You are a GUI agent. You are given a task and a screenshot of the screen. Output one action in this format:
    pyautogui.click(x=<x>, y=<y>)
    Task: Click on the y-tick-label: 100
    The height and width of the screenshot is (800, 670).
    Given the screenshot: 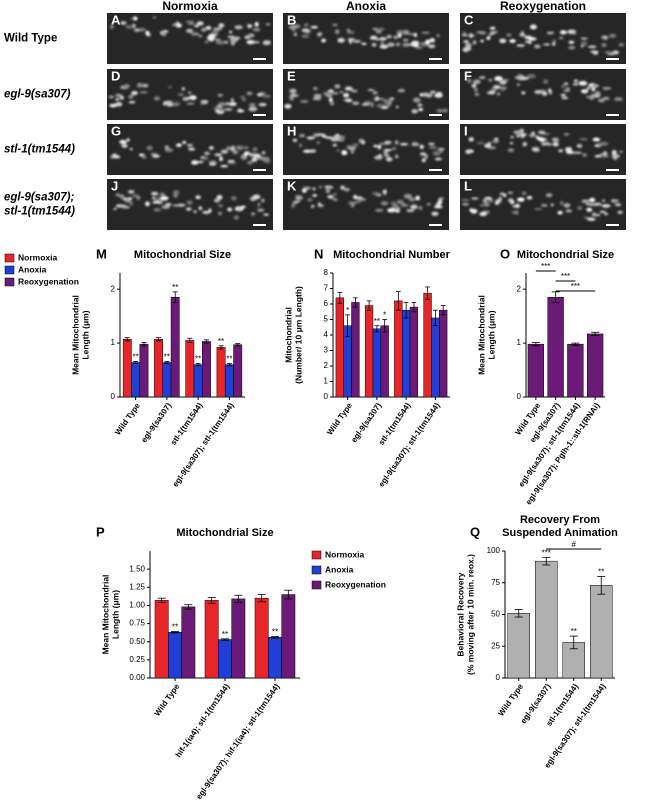 What is the action you would take?
    pyautogui.click(x=494, y=550)
    